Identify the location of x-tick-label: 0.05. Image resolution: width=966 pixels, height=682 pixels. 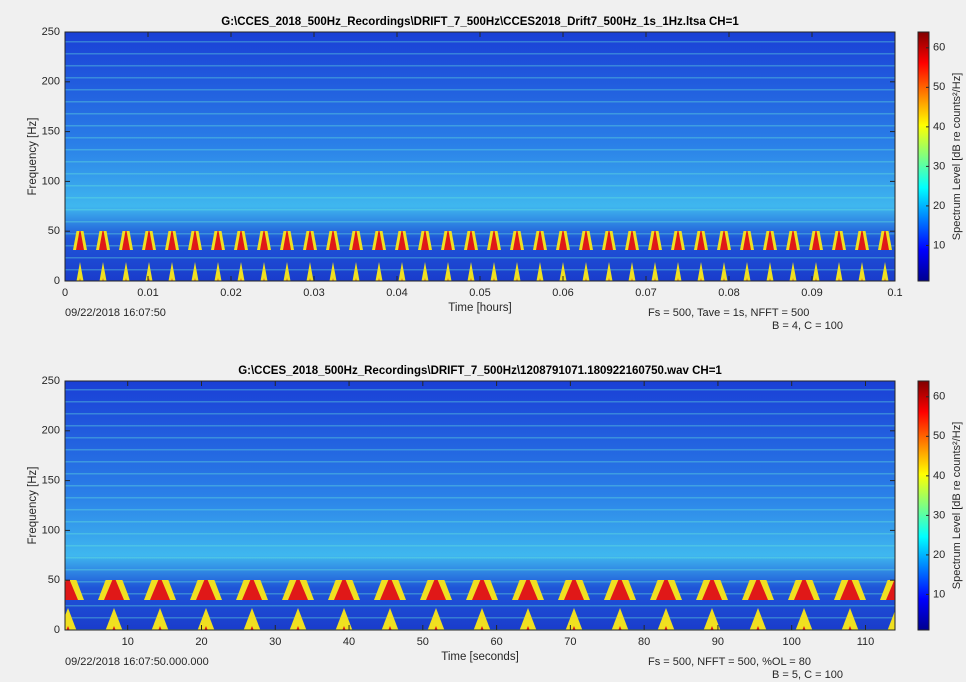
(479, 293).